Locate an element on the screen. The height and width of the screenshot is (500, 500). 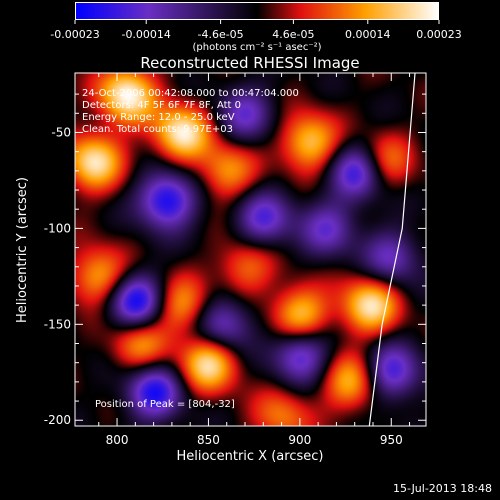
colorbar-tick-label: -0.00014 is located at coordinates (145, 34).